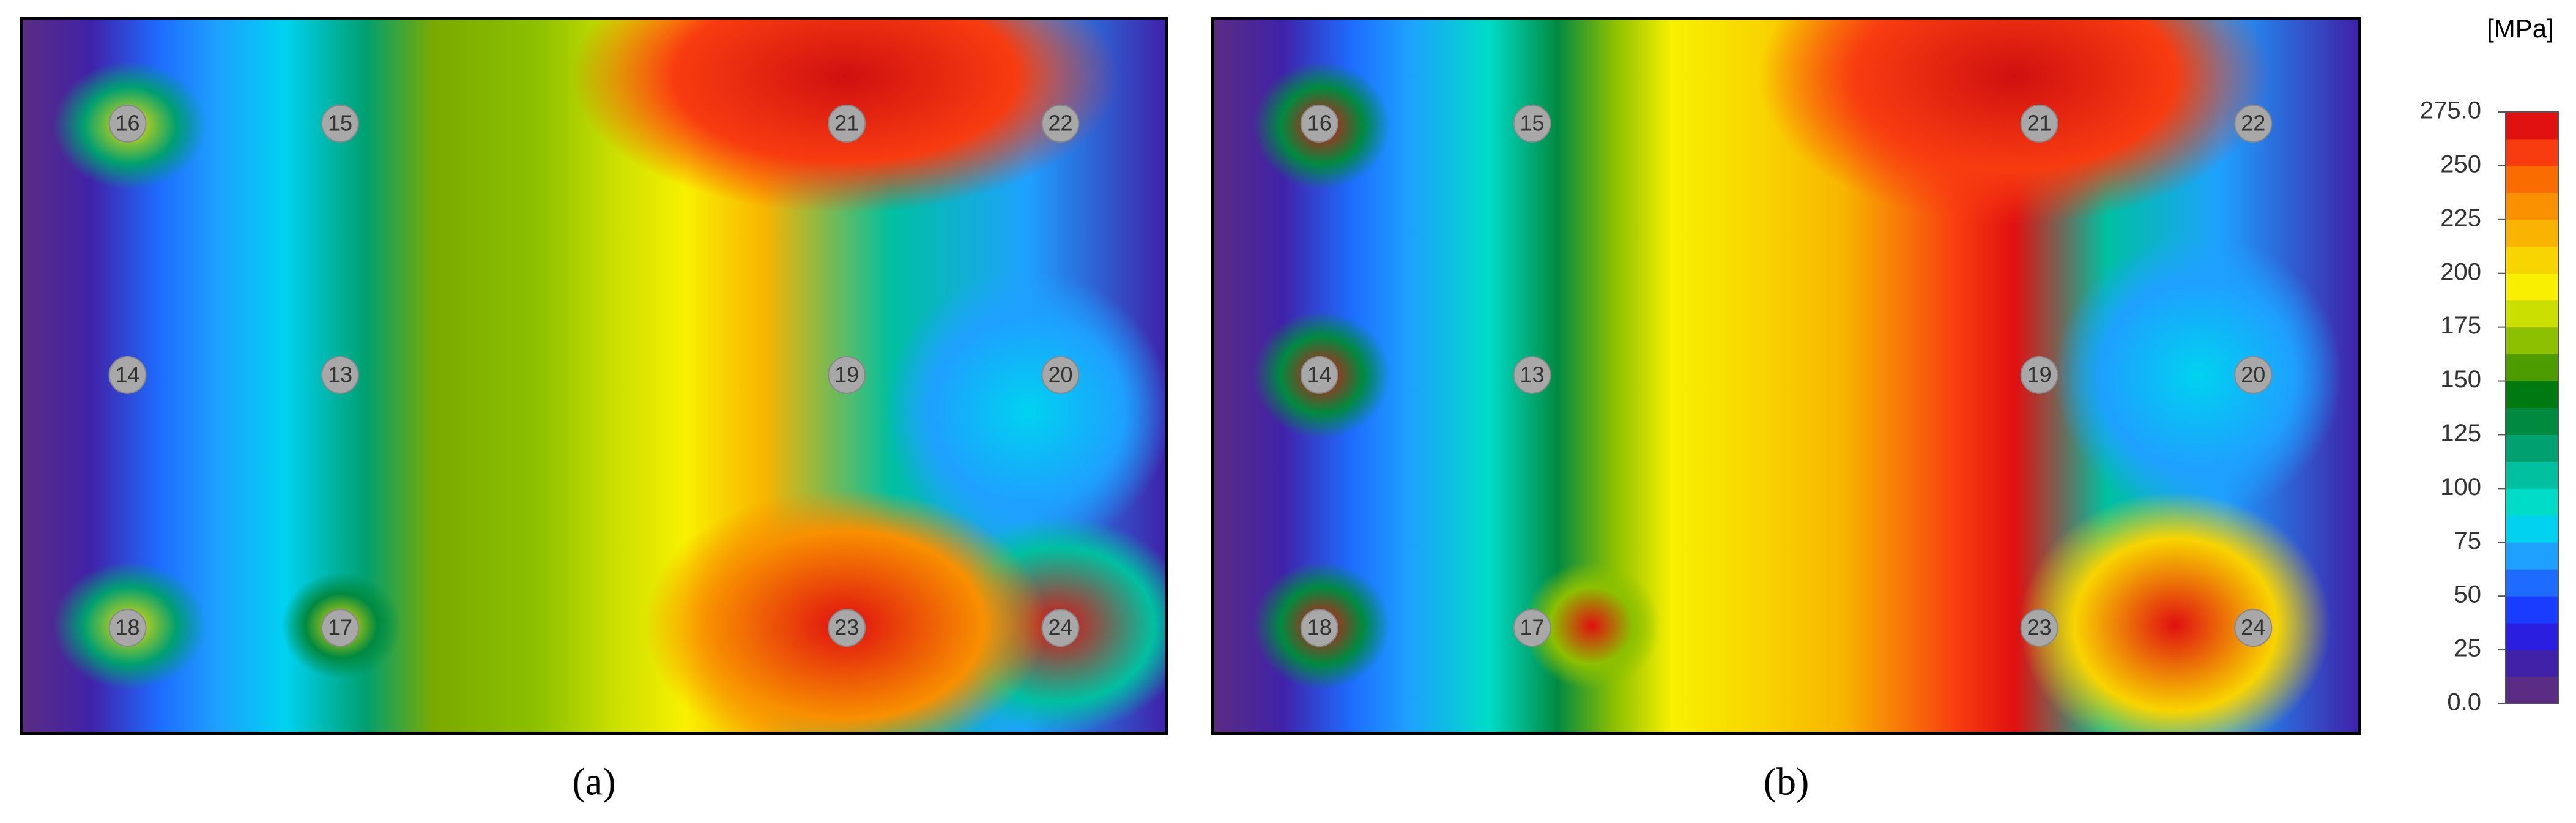 Image resolution: width=2576 pixels, height=823 pixels. I want to click on panel-caption: (a), so click(593, 781).